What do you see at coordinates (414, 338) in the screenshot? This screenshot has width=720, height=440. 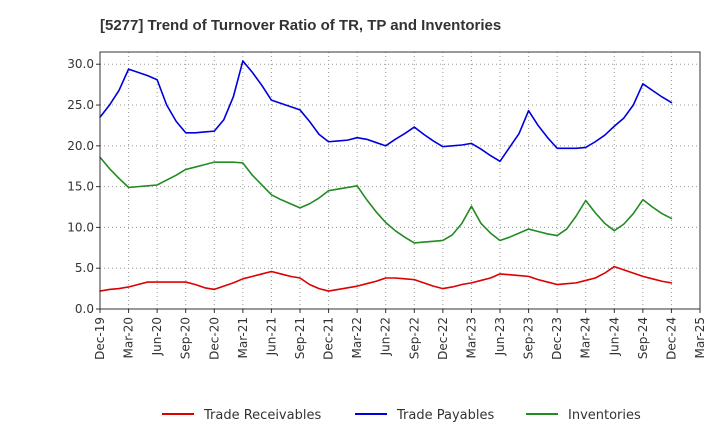 I see `x-tick-label: Sep-22` at bounding box center [414, 338].